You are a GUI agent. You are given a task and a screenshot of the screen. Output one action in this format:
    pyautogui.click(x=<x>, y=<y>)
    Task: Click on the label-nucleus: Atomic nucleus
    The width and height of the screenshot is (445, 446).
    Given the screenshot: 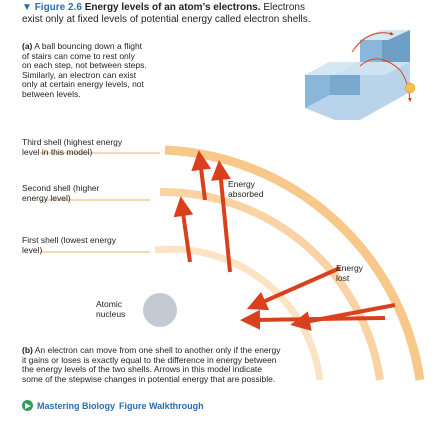 What is the action you would take?
    pyautogui.click(x=111, y=309)
    